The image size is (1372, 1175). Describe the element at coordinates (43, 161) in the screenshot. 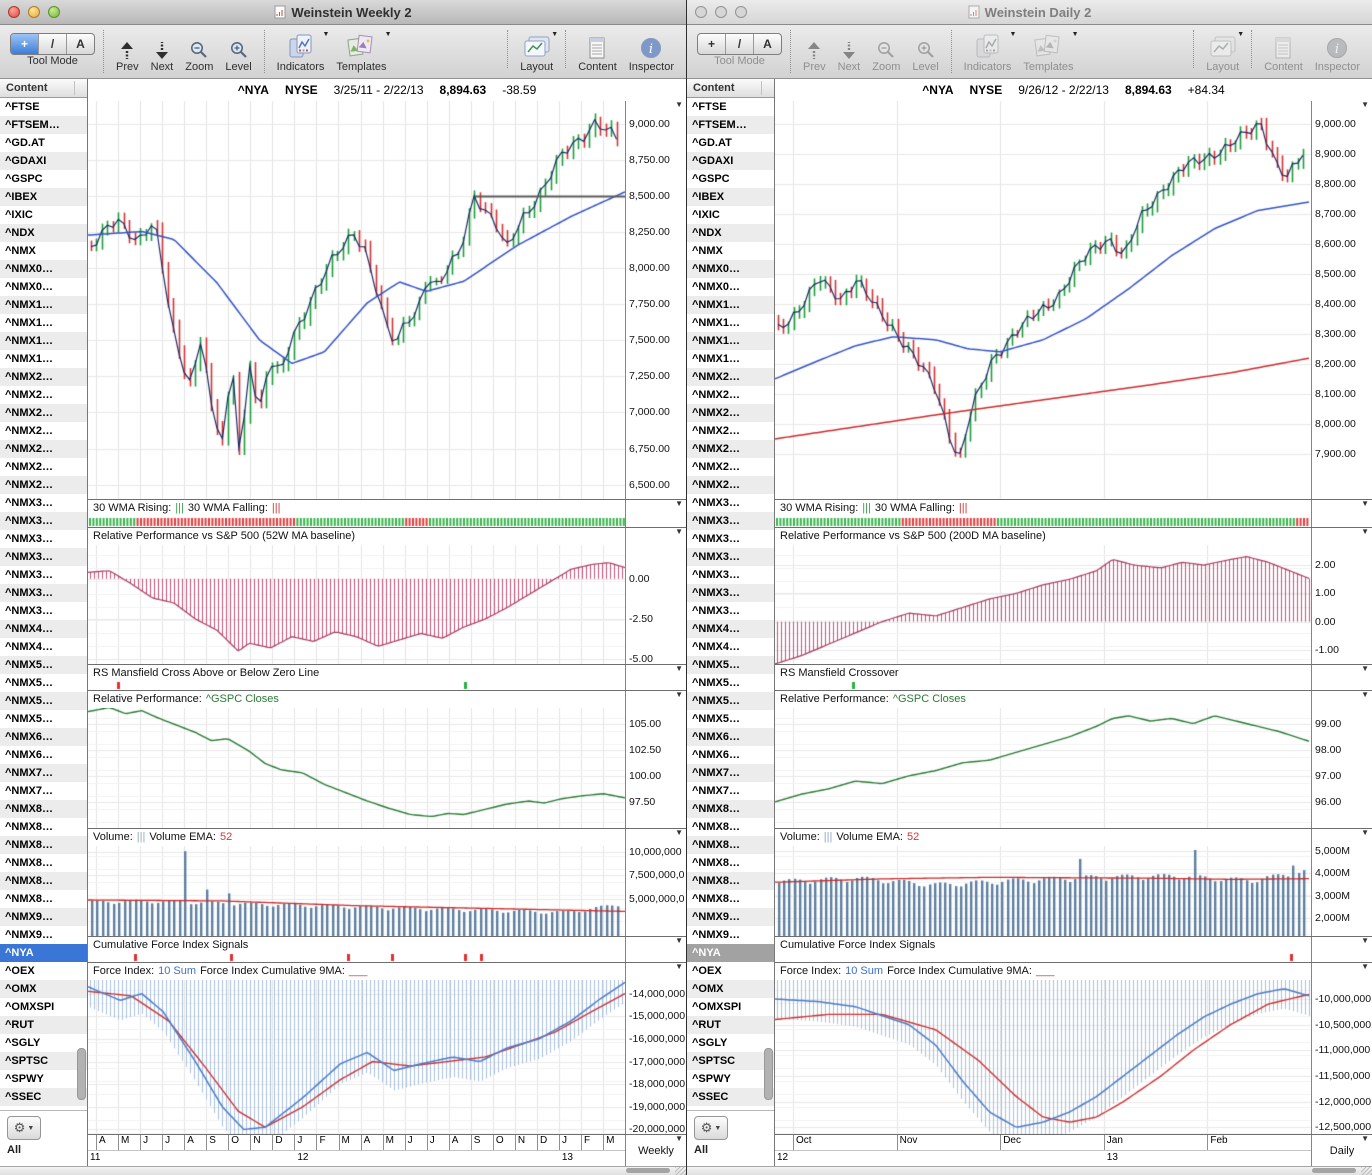

I see `symbol-list-item: ^GDAXI` at that location.